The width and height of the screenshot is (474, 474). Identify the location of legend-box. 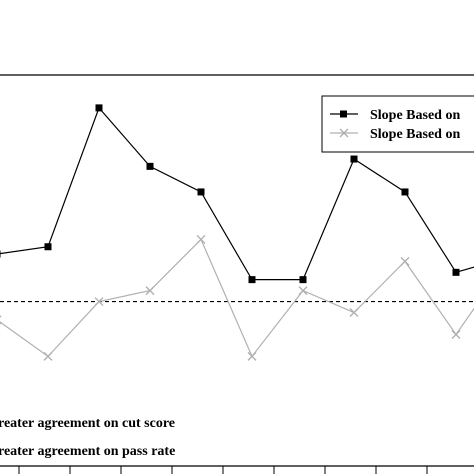
(397, 124).